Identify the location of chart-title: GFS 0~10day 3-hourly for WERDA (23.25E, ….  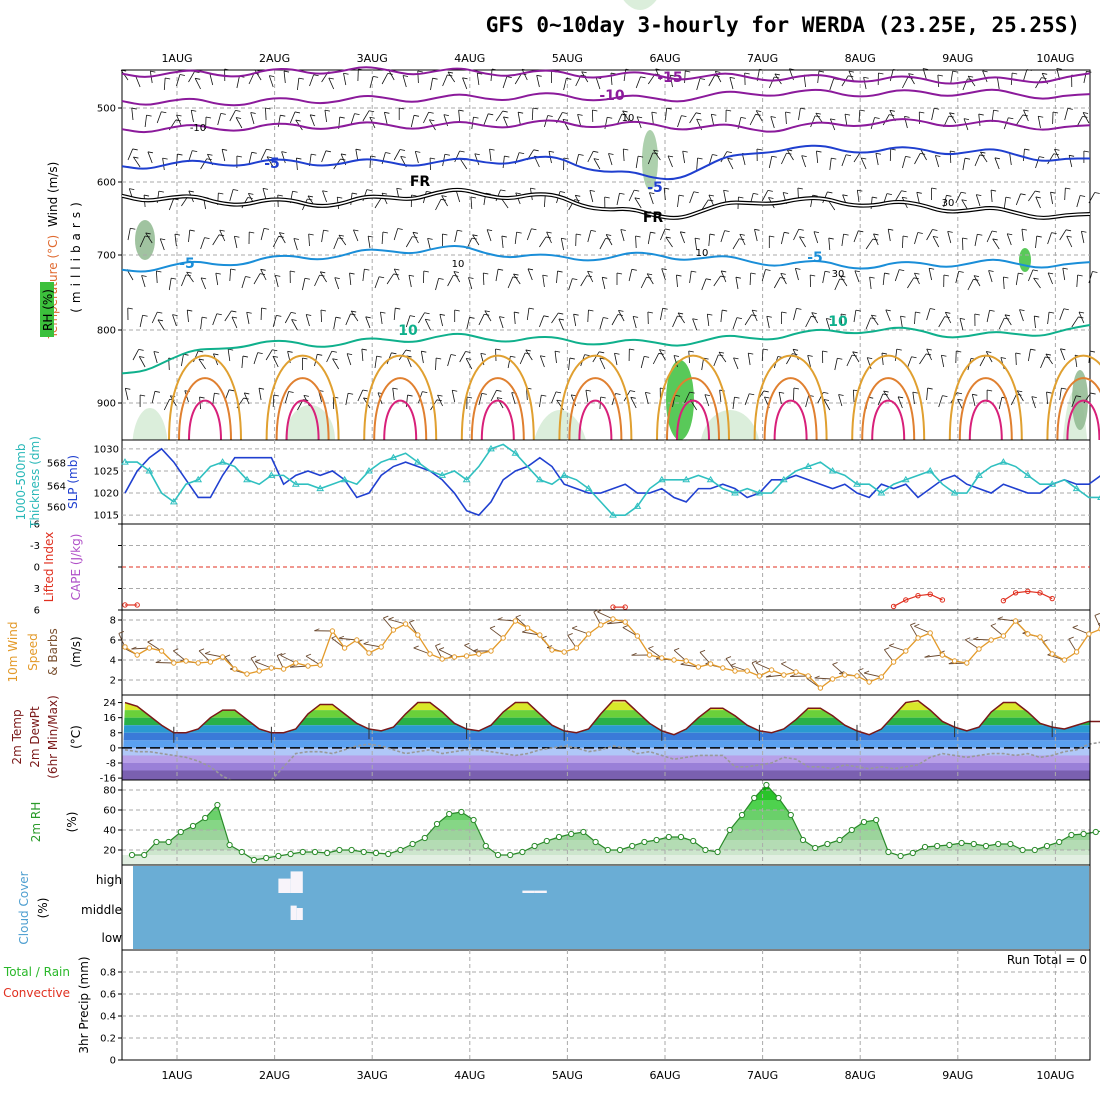
(783, 25).